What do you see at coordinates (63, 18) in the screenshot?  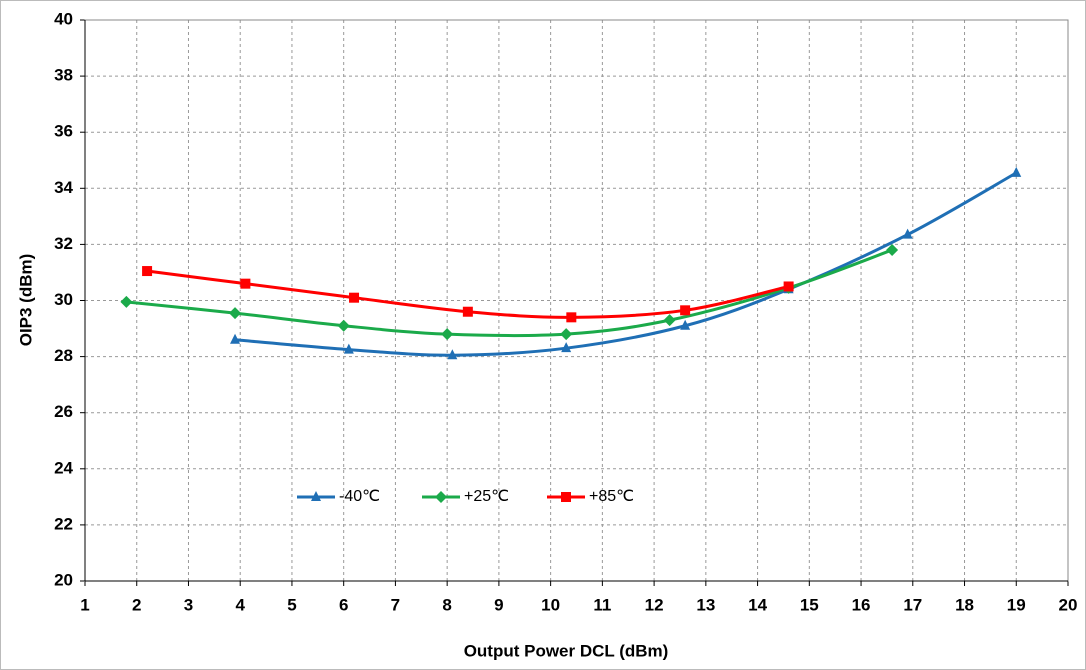 I see `y-tick-label: 40` at bounding box center [63, 18].